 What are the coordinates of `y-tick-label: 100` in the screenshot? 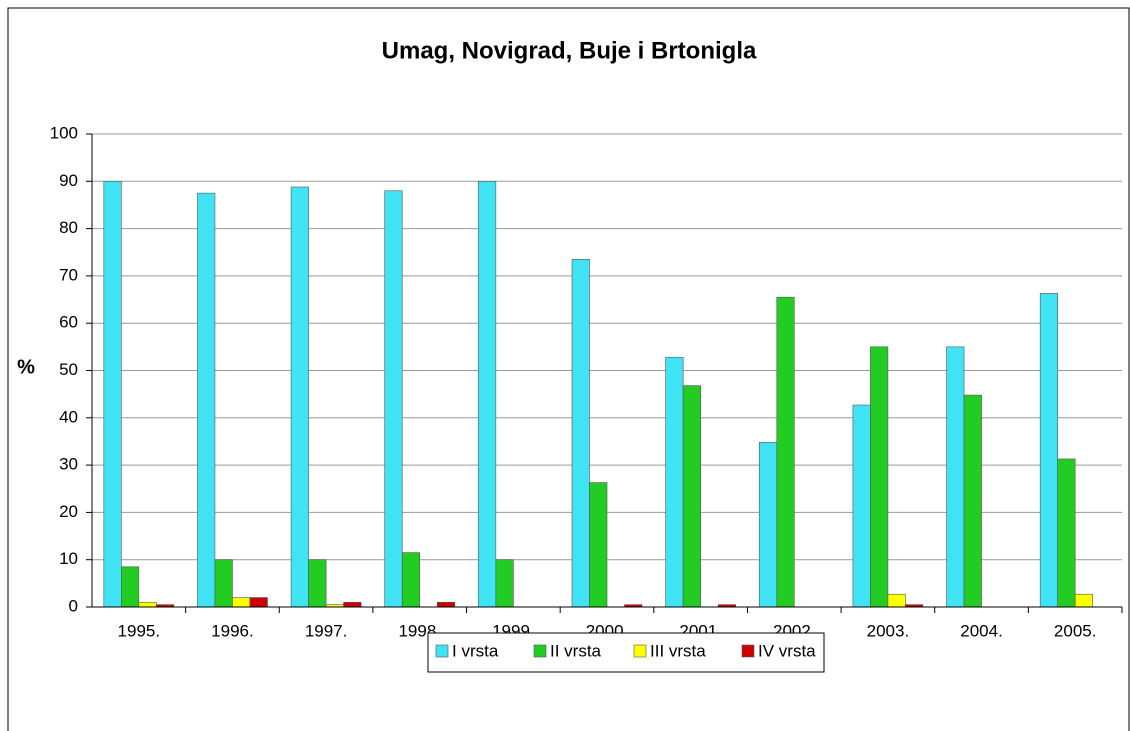 It's located at (64, 132).